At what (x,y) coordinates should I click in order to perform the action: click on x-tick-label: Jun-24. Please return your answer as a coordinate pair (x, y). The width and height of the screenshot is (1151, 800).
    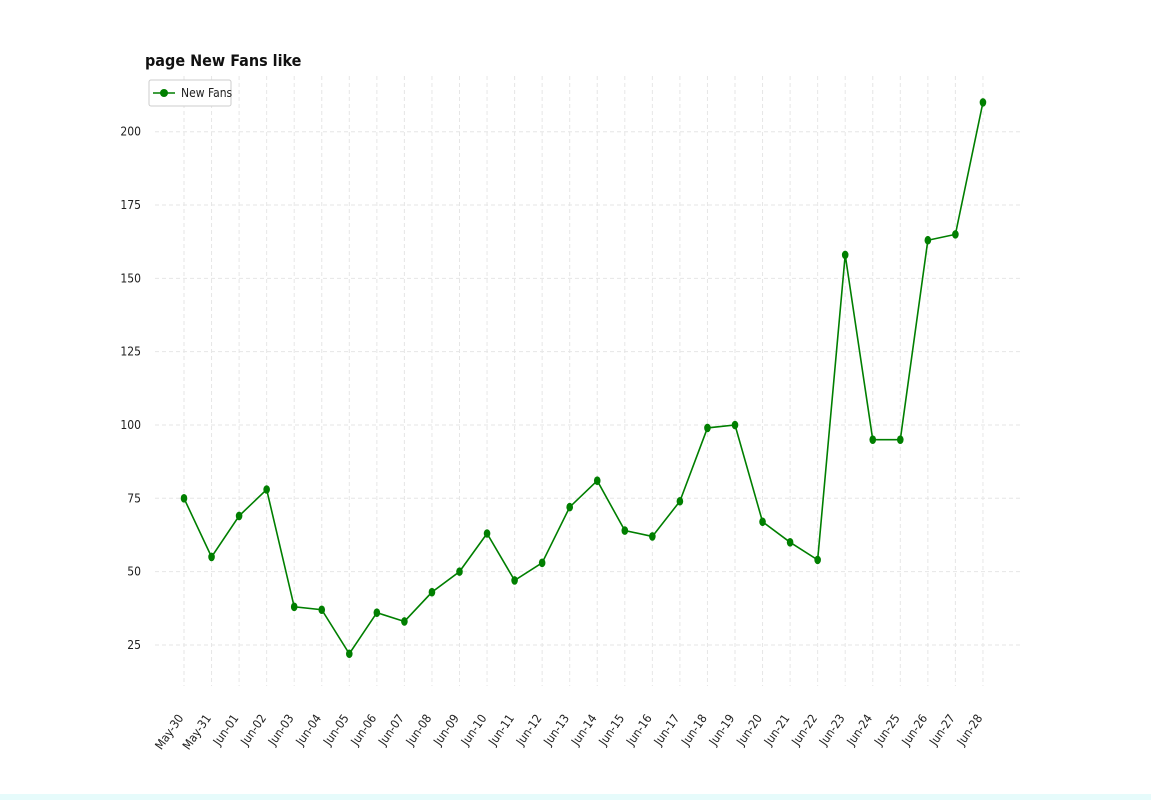
    Looking at the image, I should click on (859, 730).